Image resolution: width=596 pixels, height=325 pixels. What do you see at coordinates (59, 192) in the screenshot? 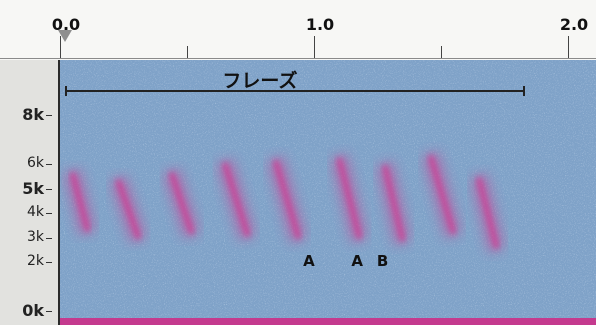
I see `frequency-axis-border` at bounding box center [59, 192].